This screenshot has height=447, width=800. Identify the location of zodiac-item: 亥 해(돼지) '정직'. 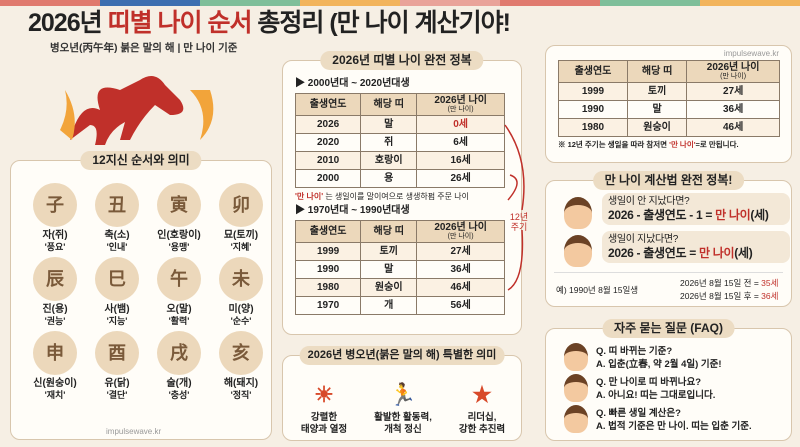
(241, 366).